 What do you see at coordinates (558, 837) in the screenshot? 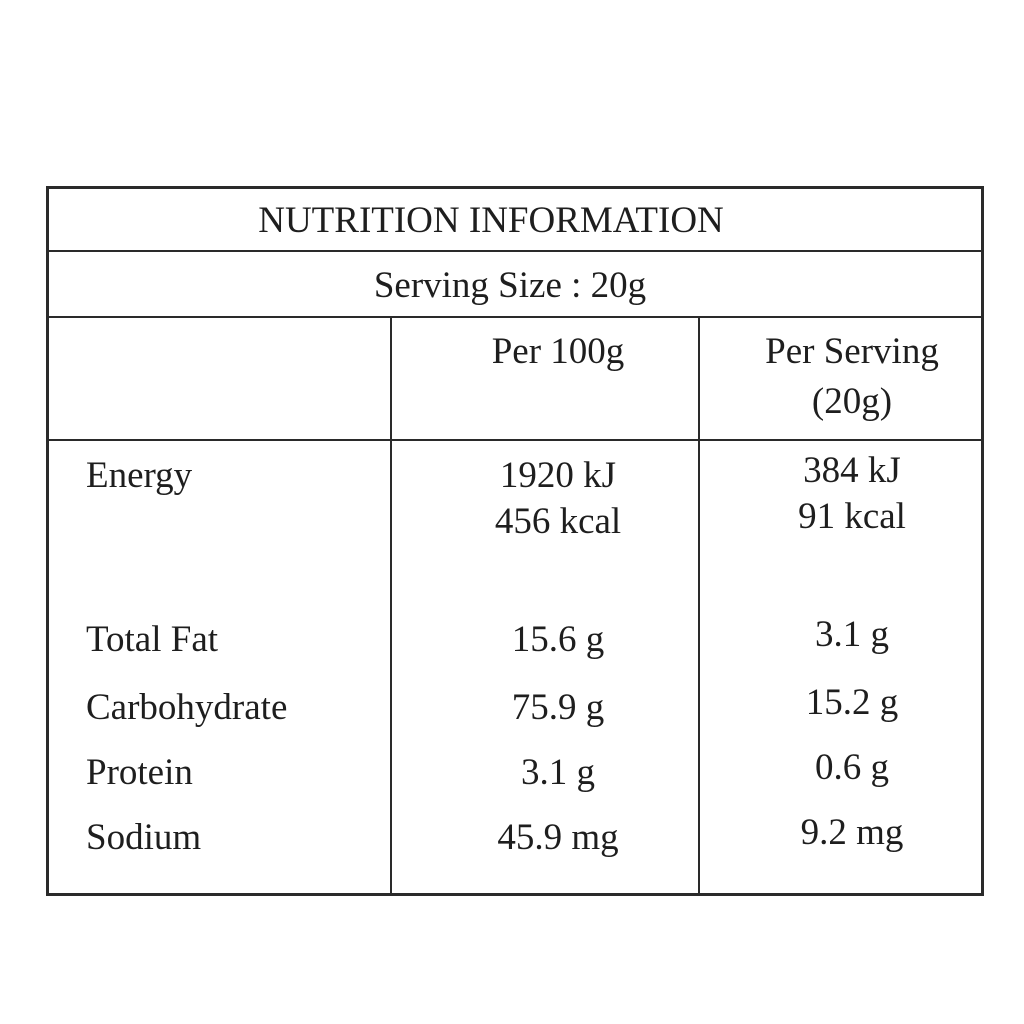
I see `cell-value: 45.9 mg` at bounding box center [558, 837].